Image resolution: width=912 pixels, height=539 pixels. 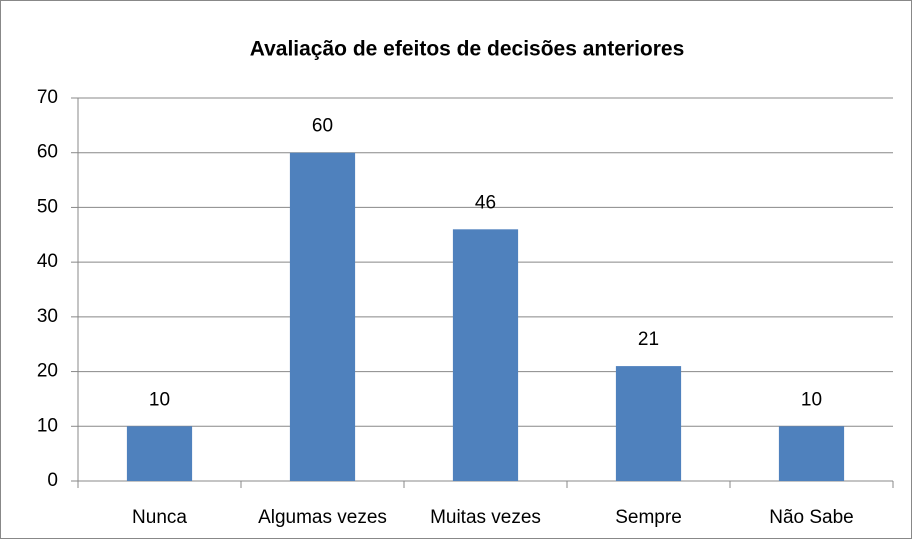 I want to click on y-tick-label: 10, so click(x=47, y=425).